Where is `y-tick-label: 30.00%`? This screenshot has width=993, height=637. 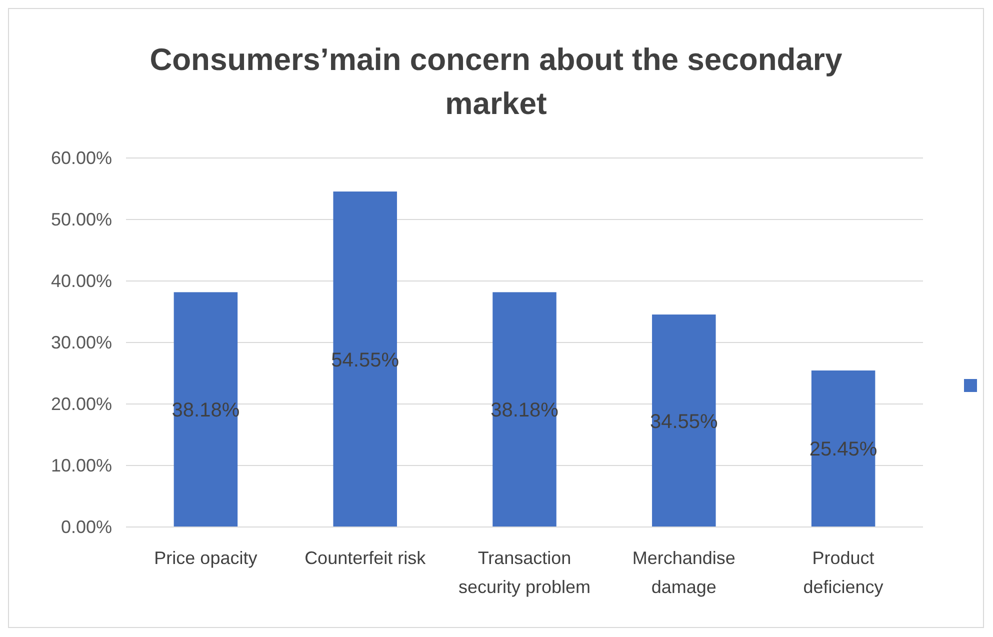 y-tick-label: 30.00% is located at coordinates (81, 342).